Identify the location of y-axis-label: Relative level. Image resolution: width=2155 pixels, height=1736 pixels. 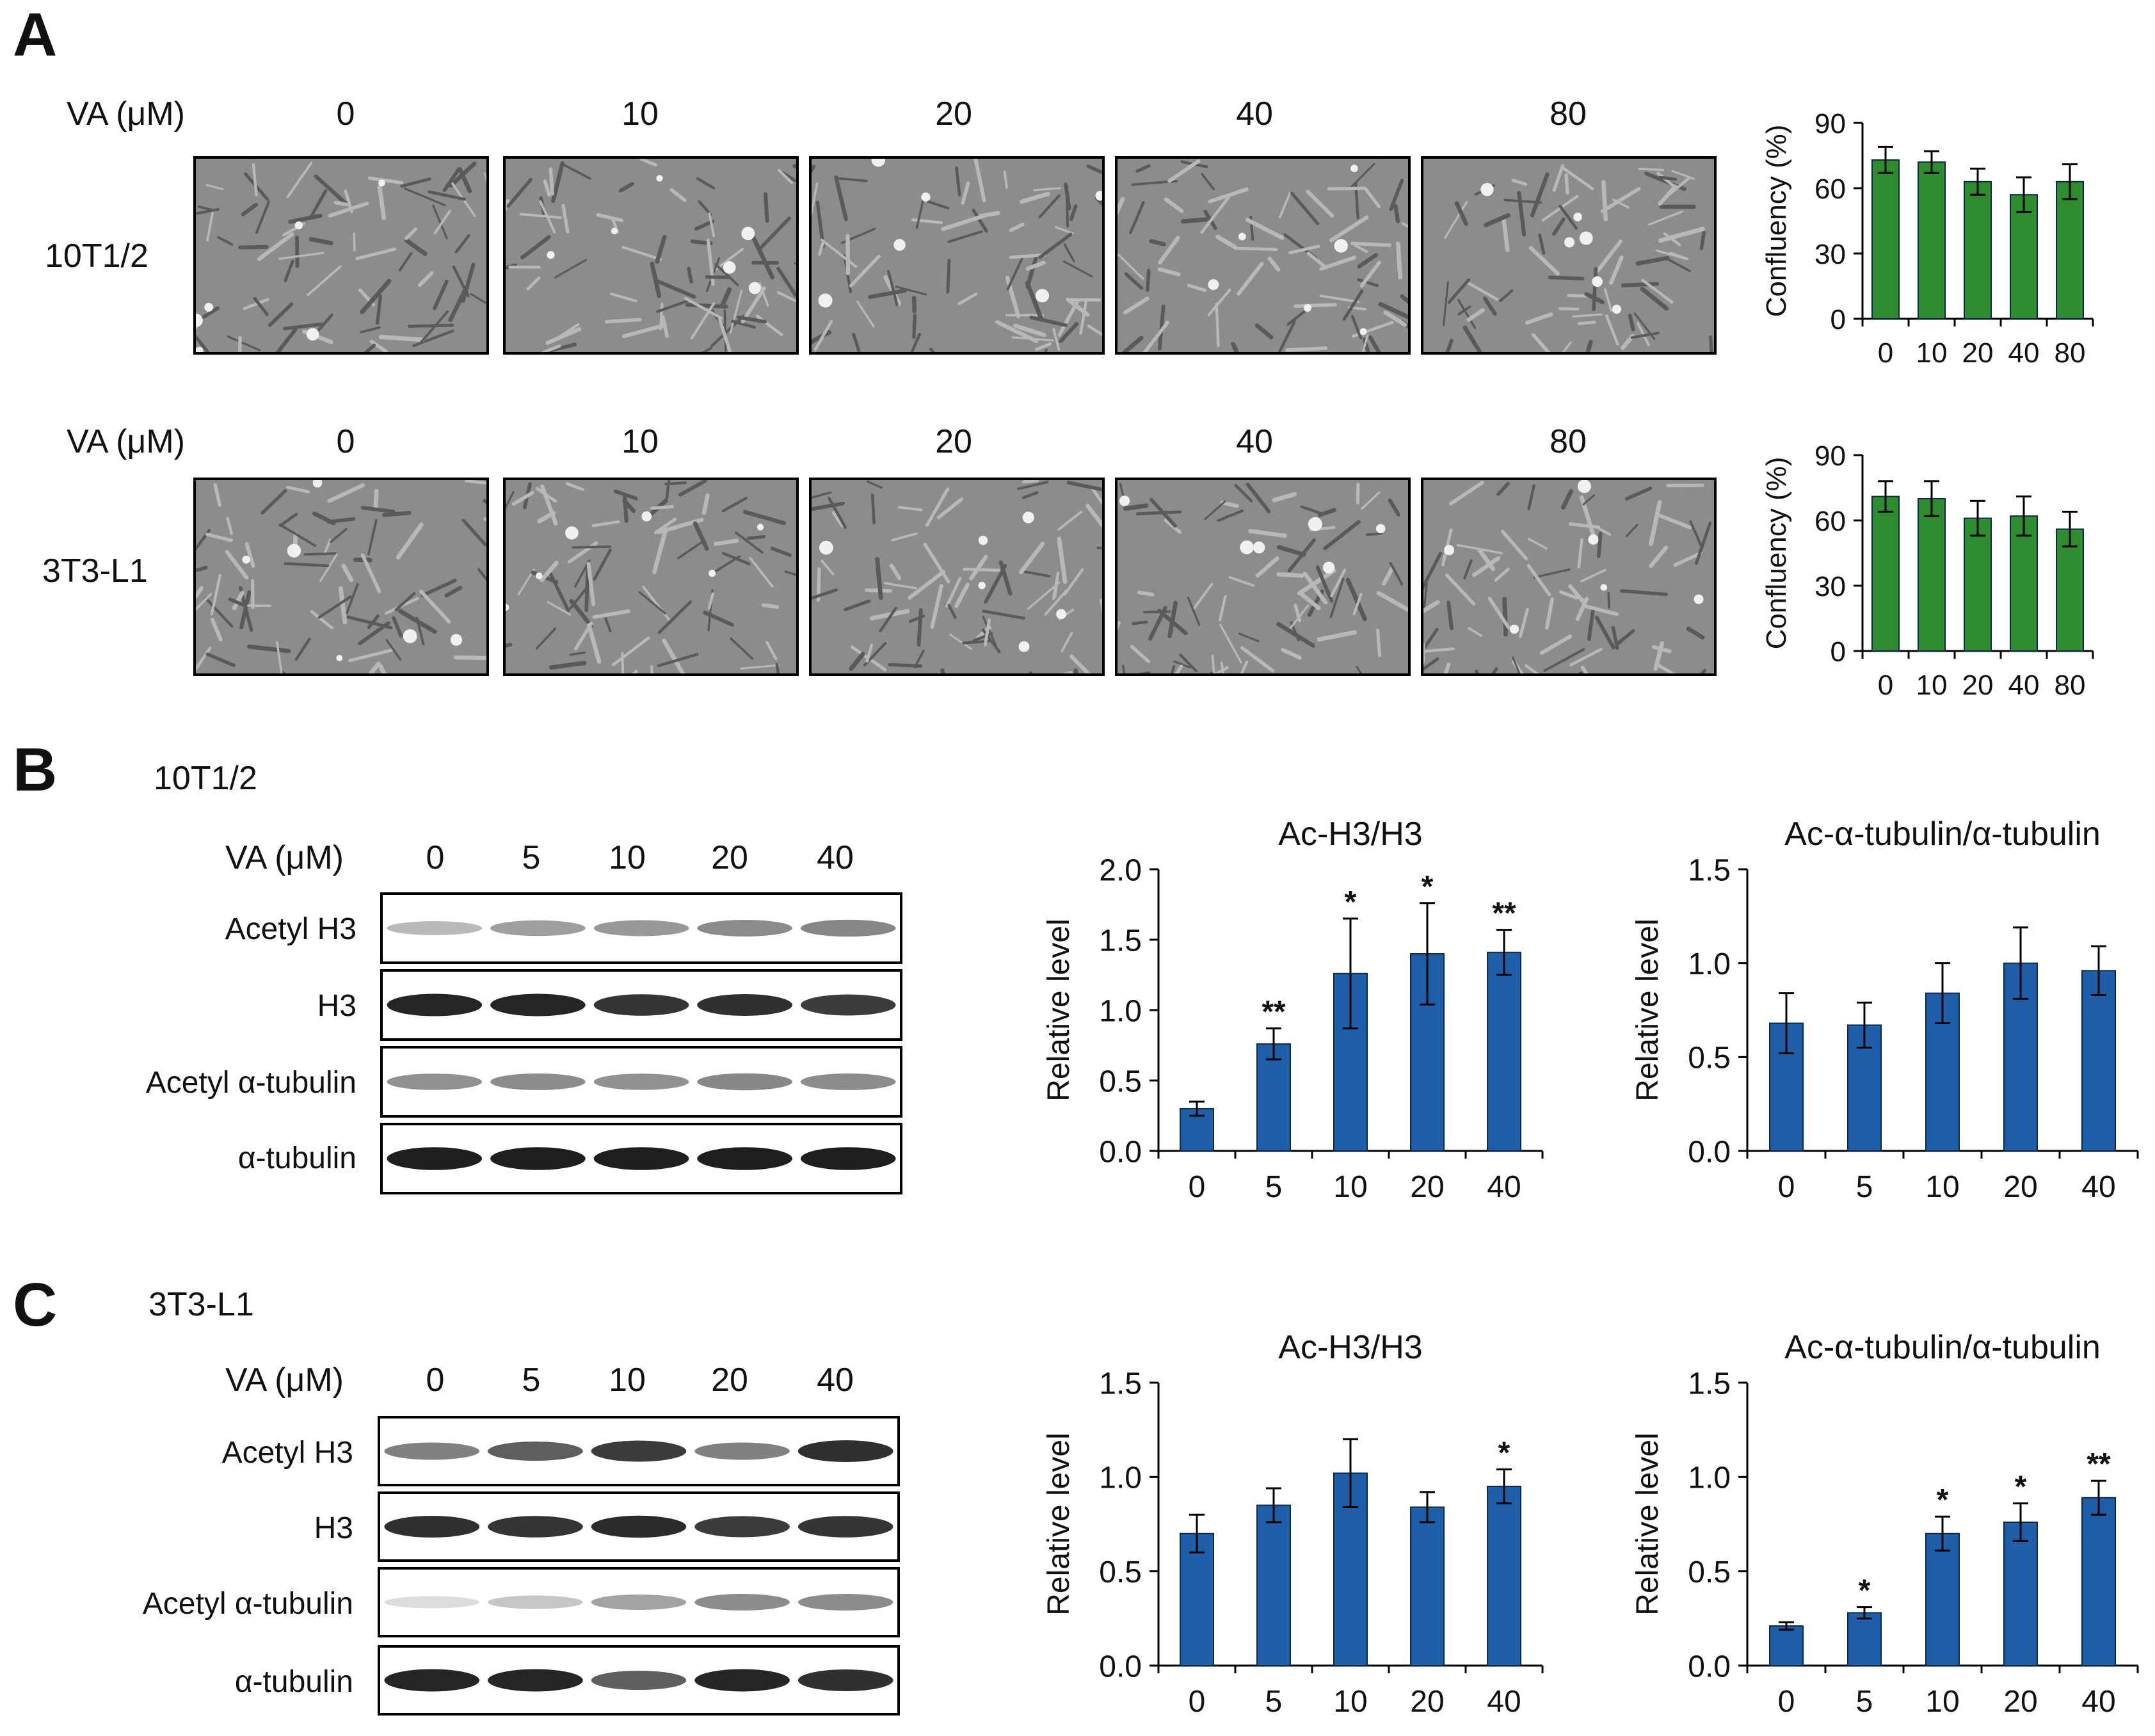
(1059, 1524).